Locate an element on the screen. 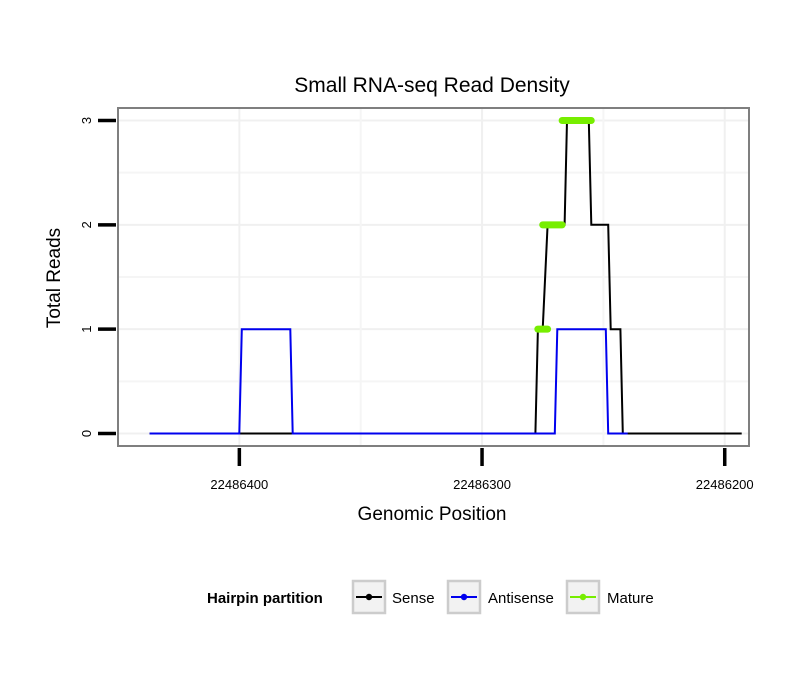  y-tick-label: 2 is located at coordinates (86, 224).